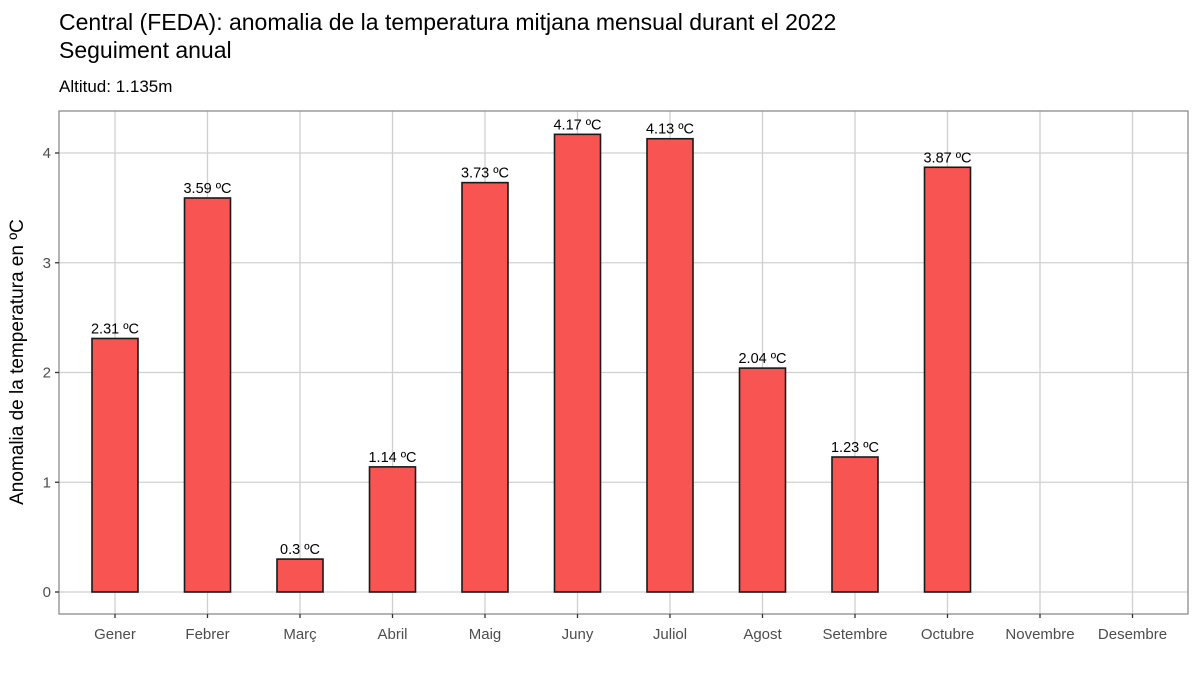 This screenshot has width=1200, height=675. Describe the element at coordinates (300, 634) in the screenshot. I see `x-tick-label: Març` at that location.